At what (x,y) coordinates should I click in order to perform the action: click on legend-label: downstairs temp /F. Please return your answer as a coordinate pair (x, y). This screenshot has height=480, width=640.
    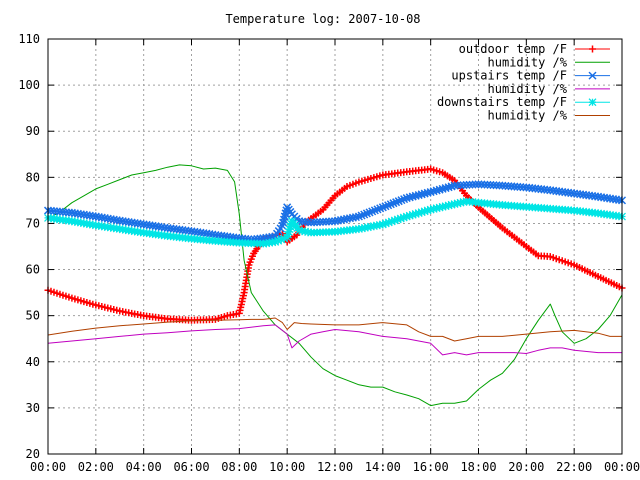
    Looking at the image, I should click on (502, 102).